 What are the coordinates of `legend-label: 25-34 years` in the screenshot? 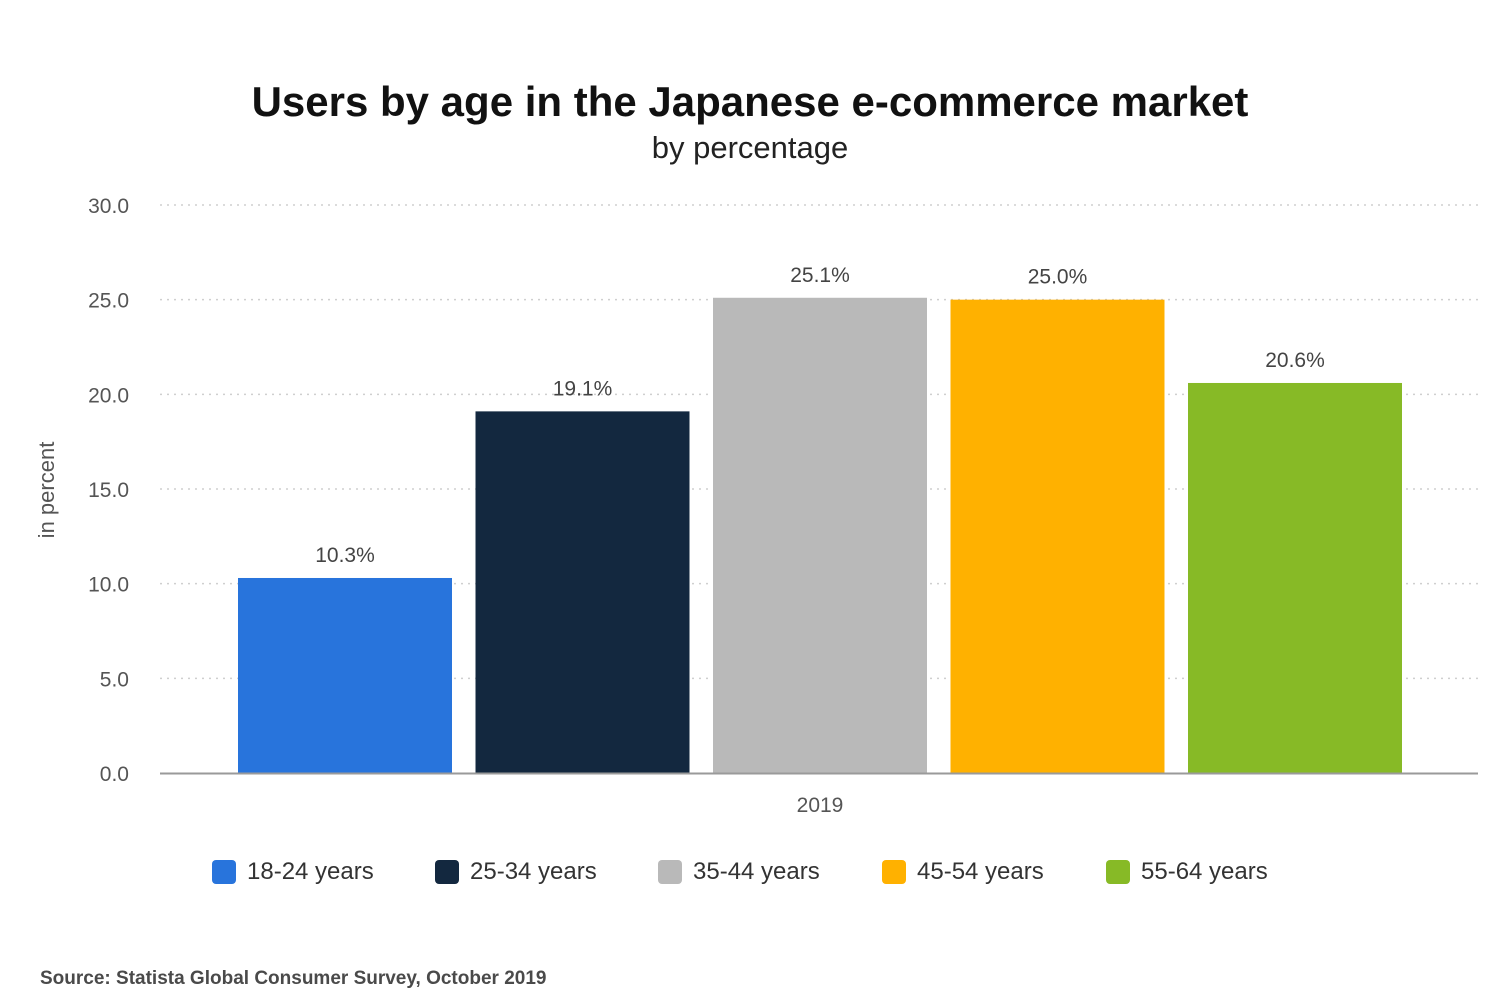 It's located at (533, 871).